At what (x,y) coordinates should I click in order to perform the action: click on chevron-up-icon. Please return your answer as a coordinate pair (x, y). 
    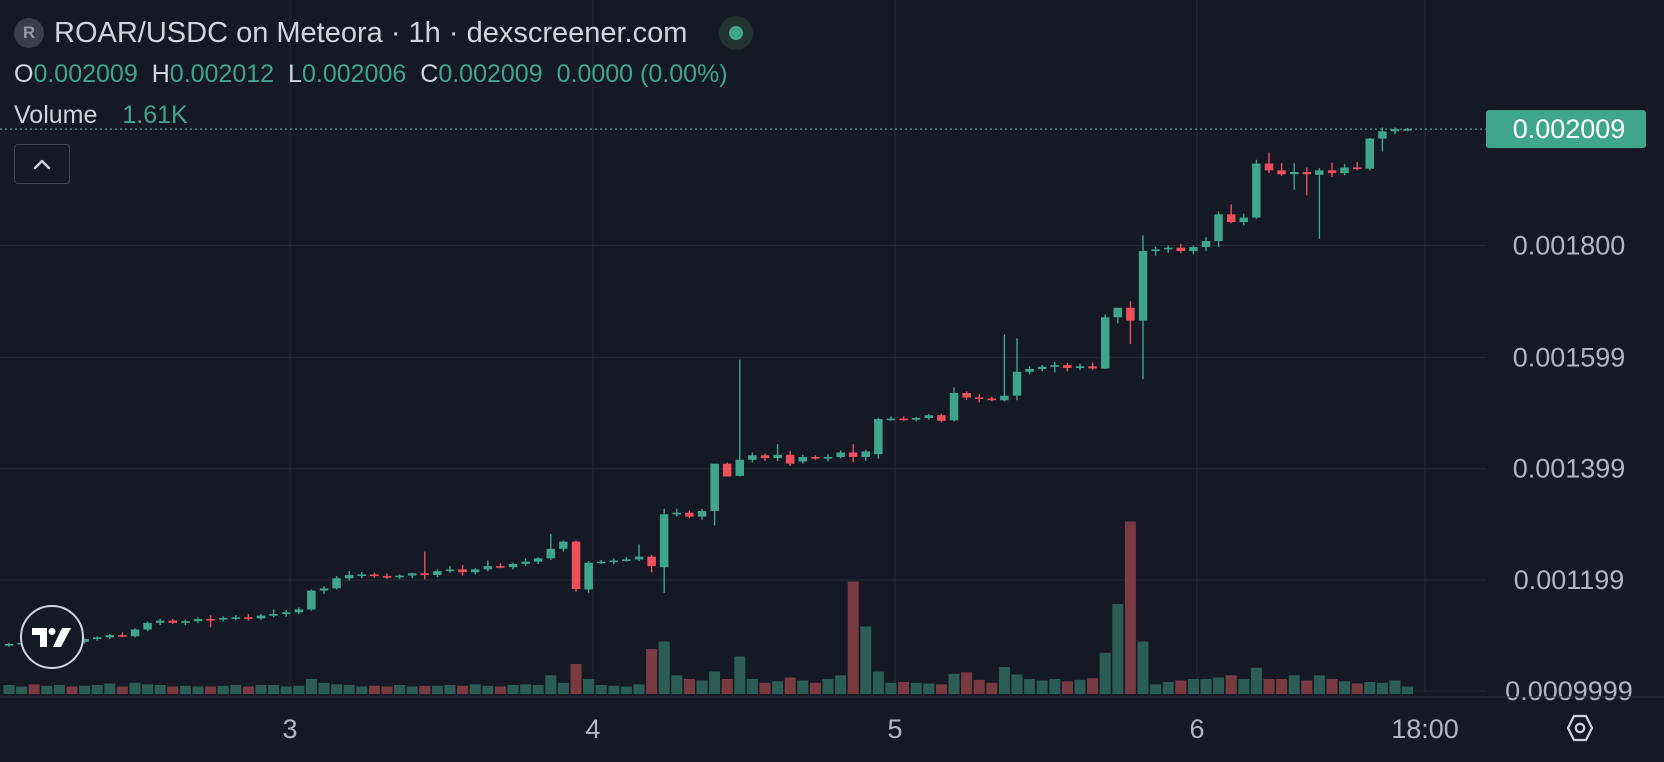
    Looking at the image, I should click on (42, 164).